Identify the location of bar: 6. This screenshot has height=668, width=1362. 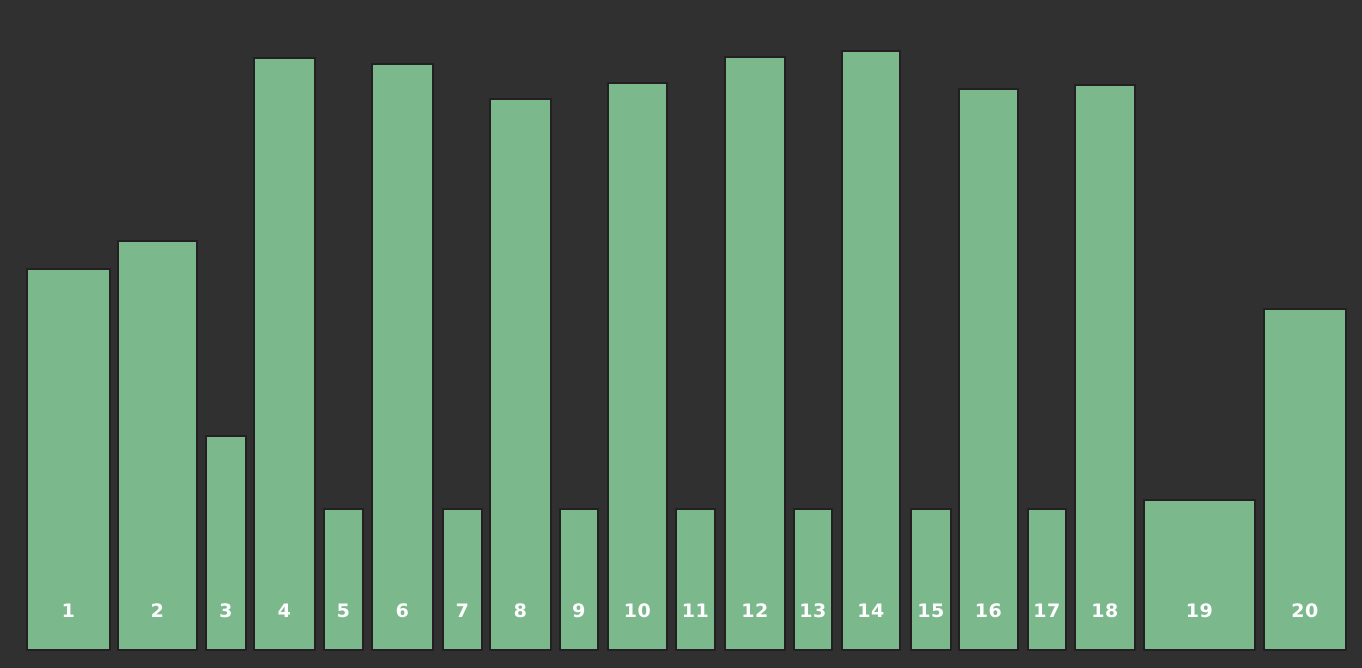
(402, 357).